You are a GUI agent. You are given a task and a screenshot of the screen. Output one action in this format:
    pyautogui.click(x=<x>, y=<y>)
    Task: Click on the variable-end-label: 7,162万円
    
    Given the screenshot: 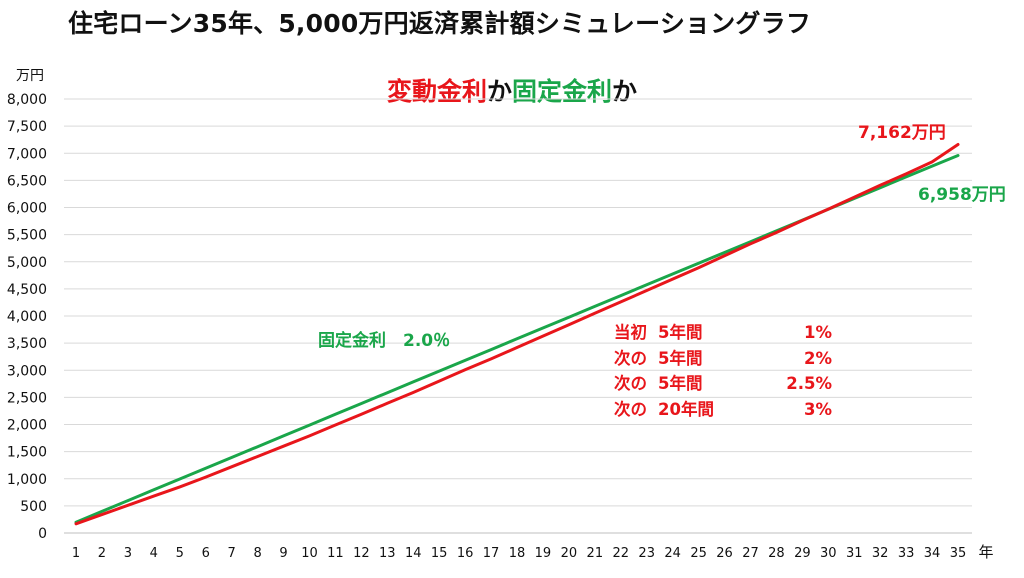 What is the action you would take?
    pyautogui.click(x=902, y=133)
    